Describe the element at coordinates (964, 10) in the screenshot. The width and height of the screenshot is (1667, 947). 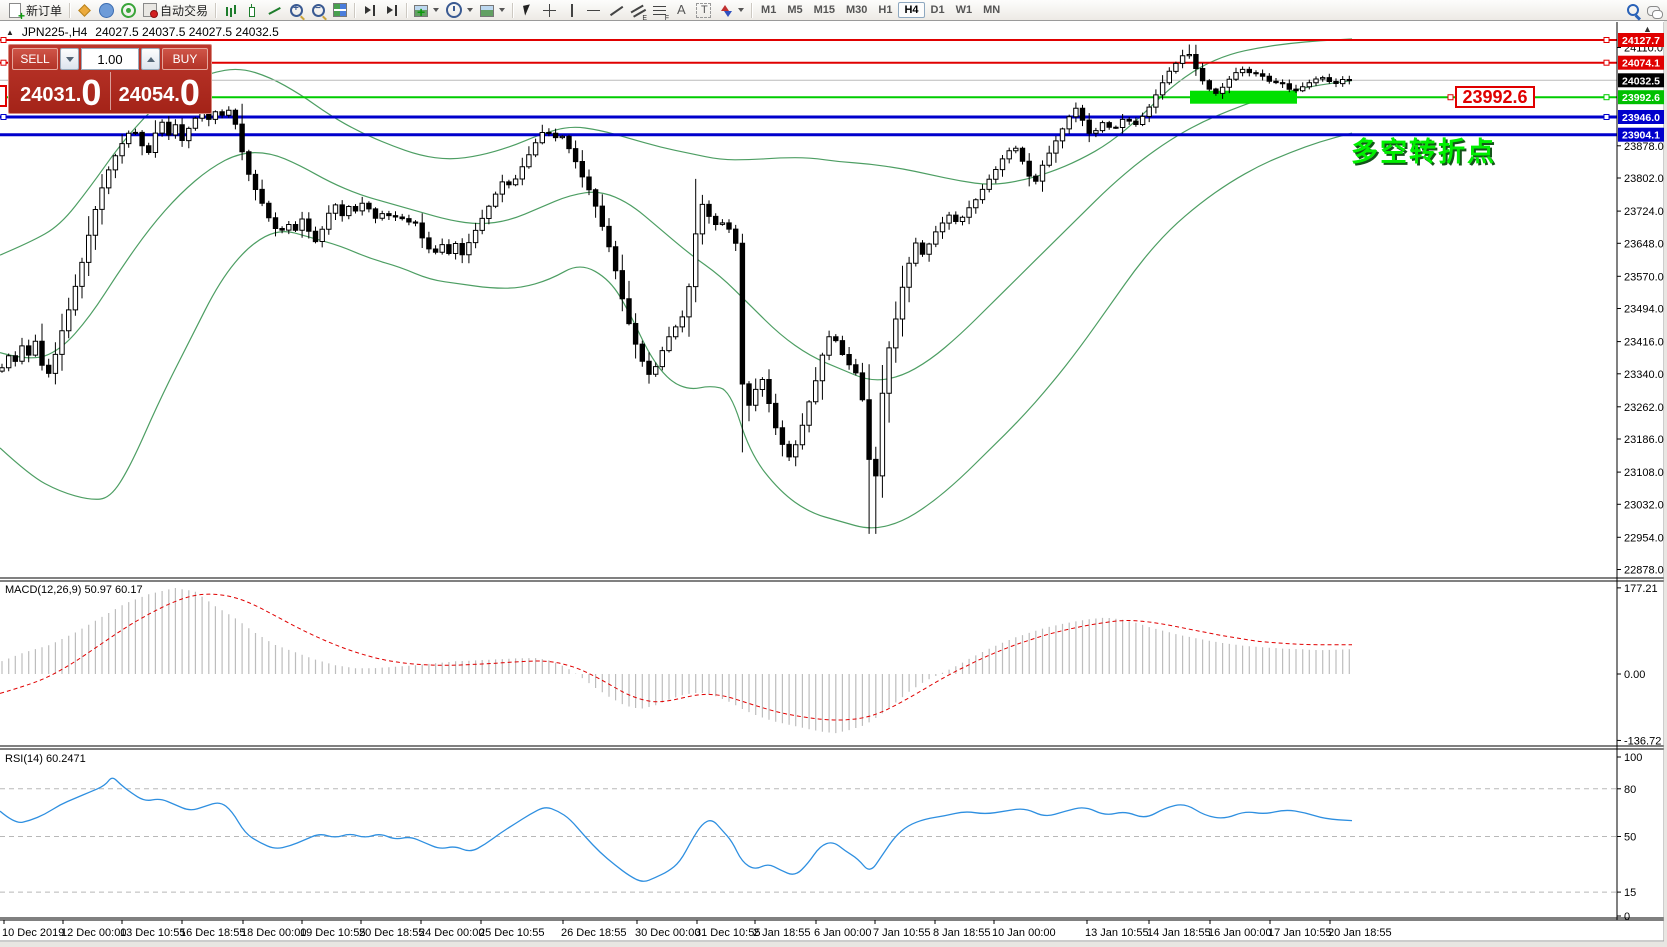
I see `tf-button-w1: W1` at that location.